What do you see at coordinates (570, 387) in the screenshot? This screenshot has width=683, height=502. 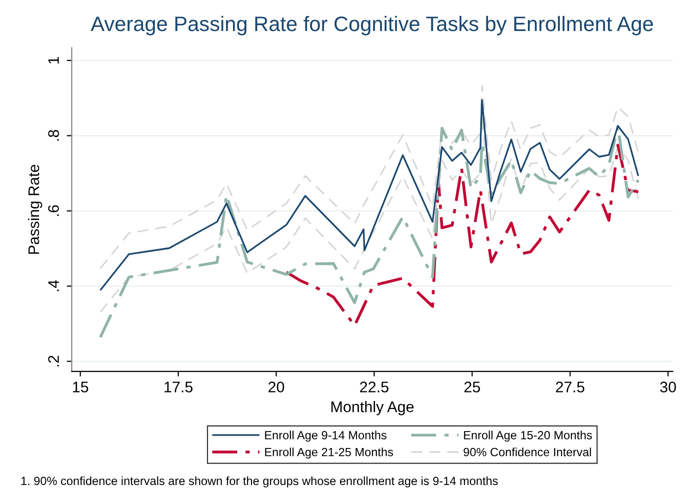 I see `x-tick-label: 27.5` at bounding box center [570, 387].